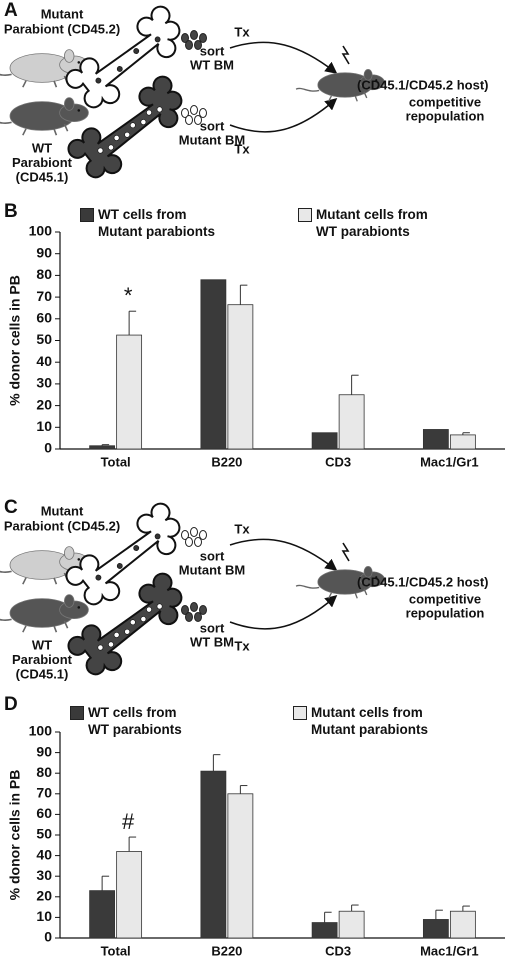 The width and height of the screenshot is (520, 965). What do you see at coordinates (156, 223) in the screenshot?
I see `legend-label: WT cells from Mutant parabionts` at bounding box center [156, 223].